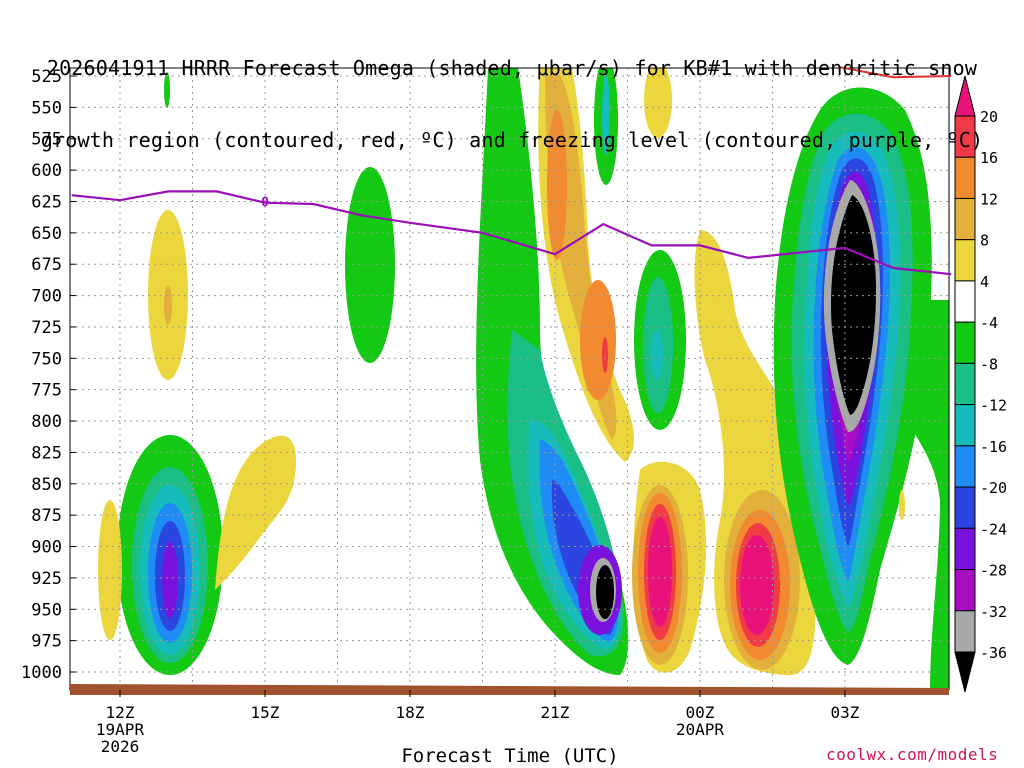  Describe the element at coordinates (46, 548) in the screenshot. I see `y-tick-label: 900` at that location.